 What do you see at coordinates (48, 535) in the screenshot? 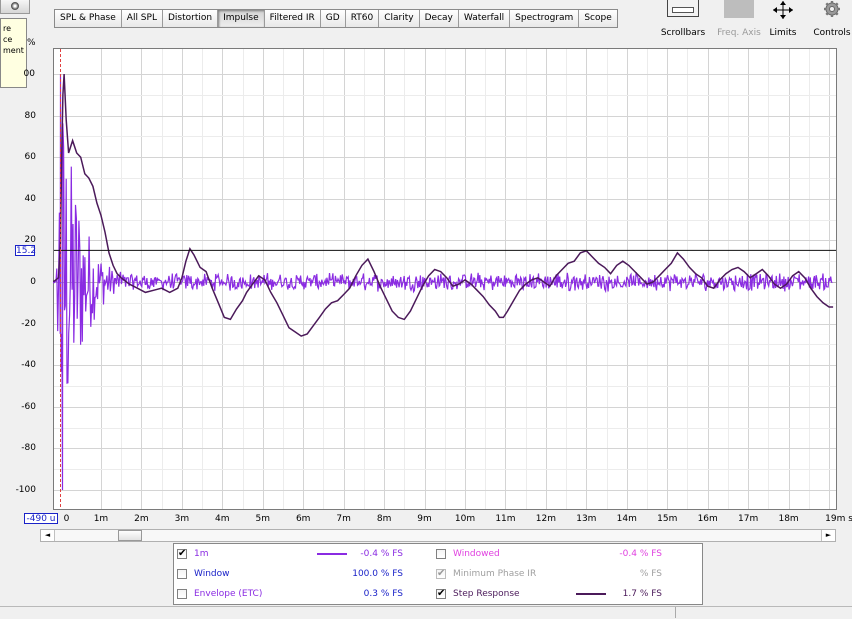
I see `scroll-left-arrow-icon: ◄` at bounding box center [48, 535].